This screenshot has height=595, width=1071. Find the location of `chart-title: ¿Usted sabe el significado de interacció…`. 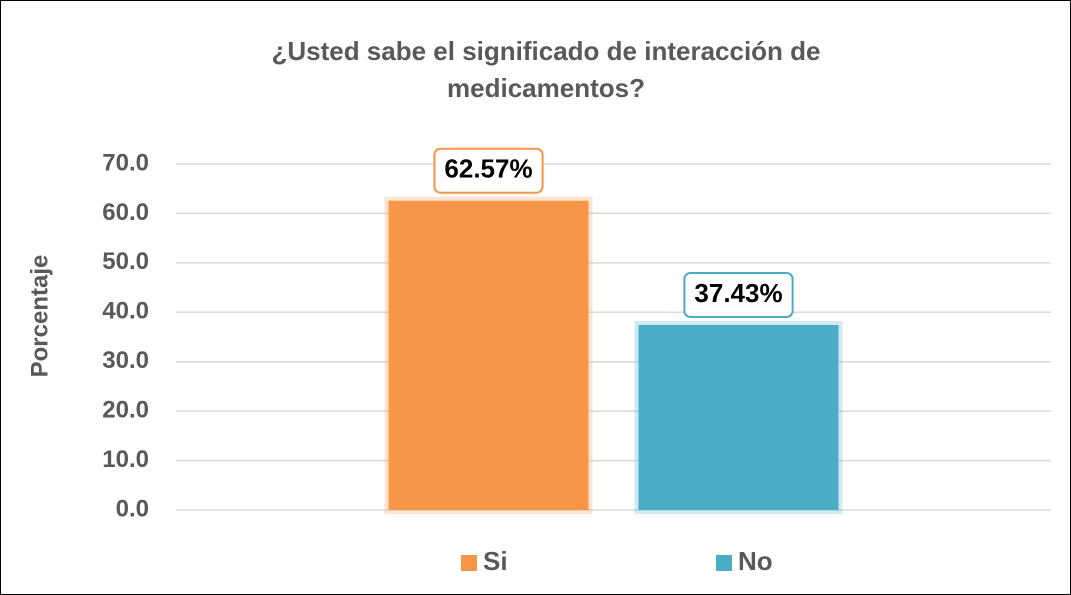

chart-title: ¿Usted sabe el significado de interacció… is located at coordinates (546, 69).